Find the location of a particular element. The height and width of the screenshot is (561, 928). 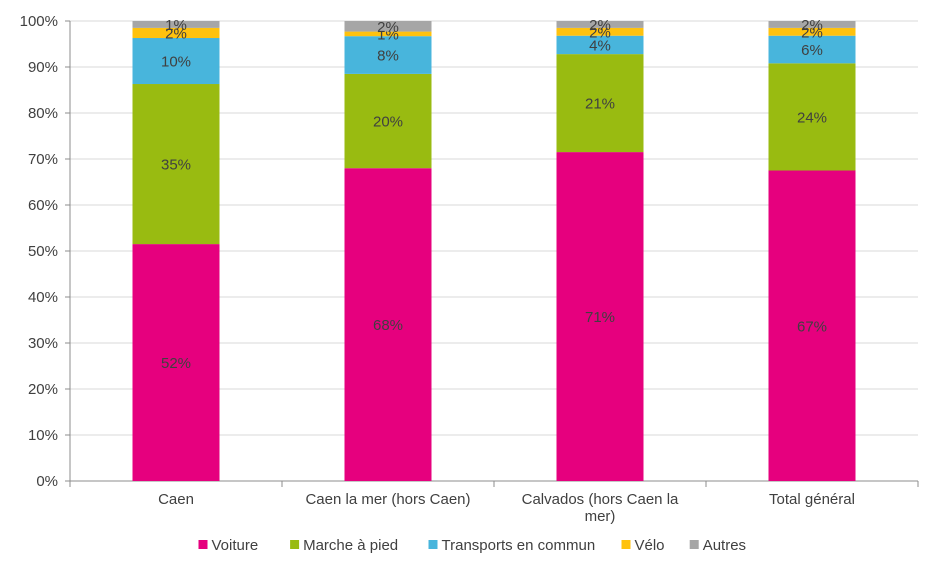

legend-label: Voiture is located at coordinates (235, 545).